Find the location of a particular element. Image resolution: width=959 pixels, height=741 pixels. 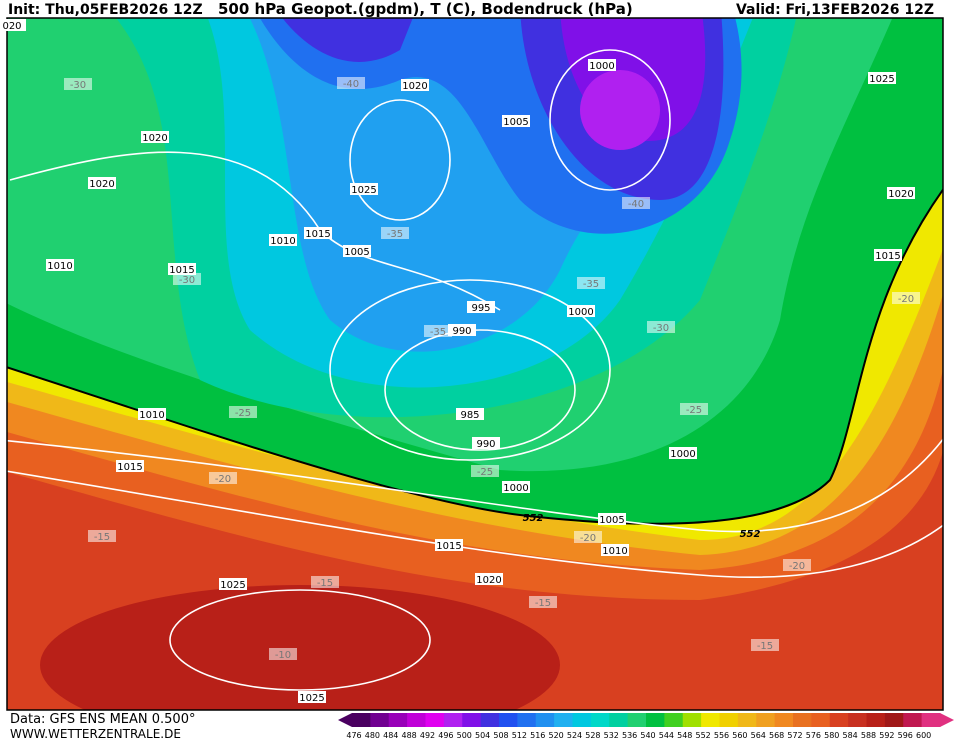

legend-label: 548 is located at coordinates (684, 735).